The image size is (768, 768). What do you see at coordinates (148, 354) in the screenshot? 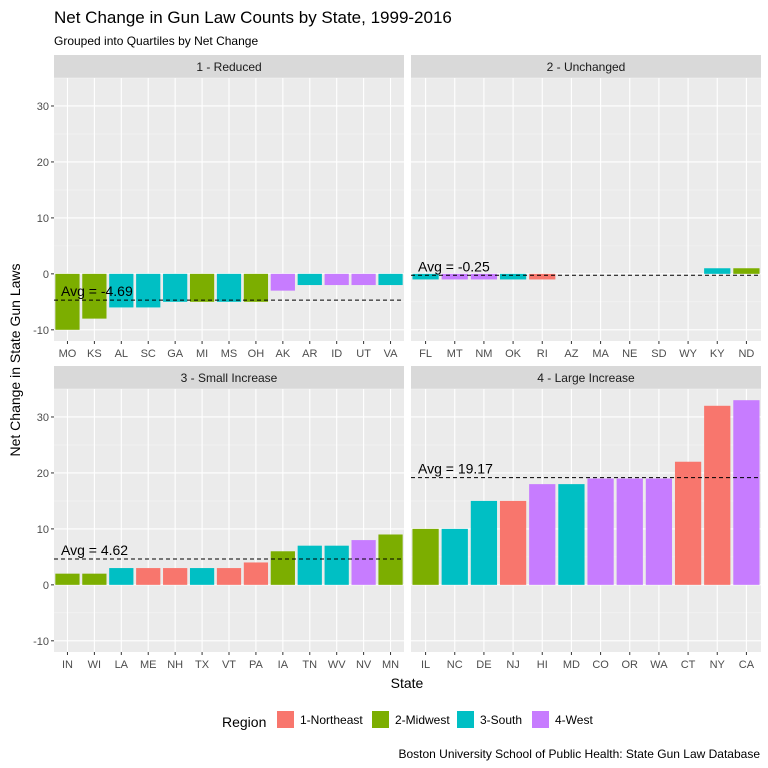
I see `x-tick-label: SC` at bounding box center [148, 354].